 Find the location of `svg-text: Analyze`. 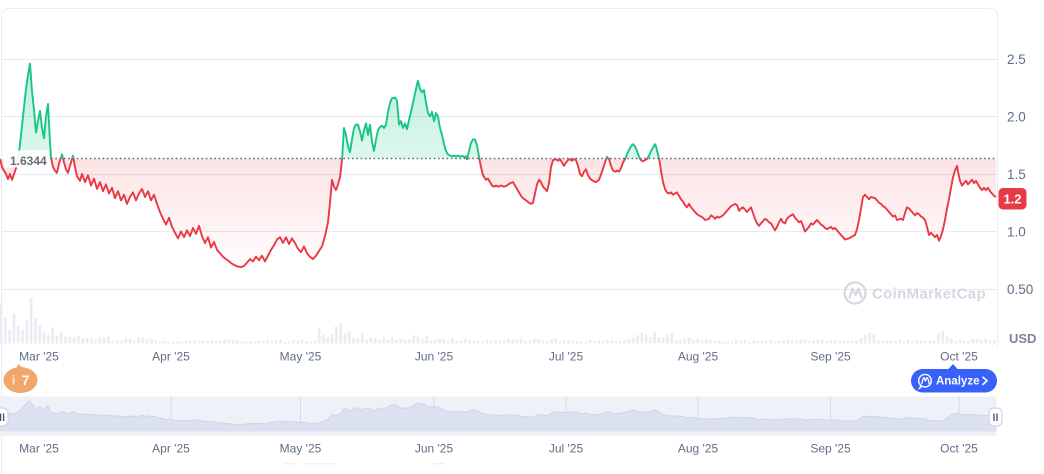

svg-text: Analyze is located at coordinates (957, 382).